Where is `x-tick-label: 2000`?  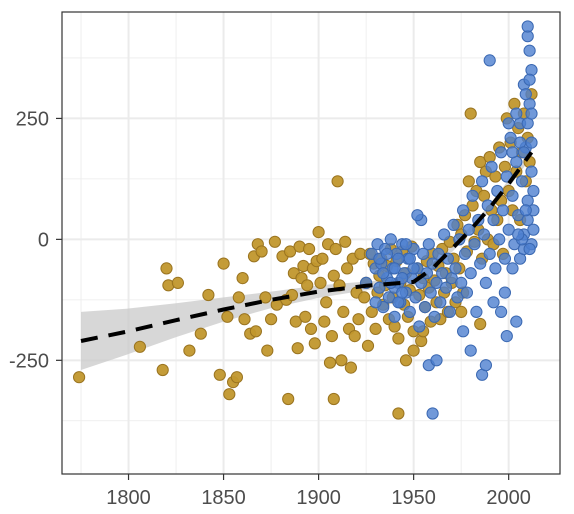
x-tick-label: 2000 is located at coordinates (508, 498).